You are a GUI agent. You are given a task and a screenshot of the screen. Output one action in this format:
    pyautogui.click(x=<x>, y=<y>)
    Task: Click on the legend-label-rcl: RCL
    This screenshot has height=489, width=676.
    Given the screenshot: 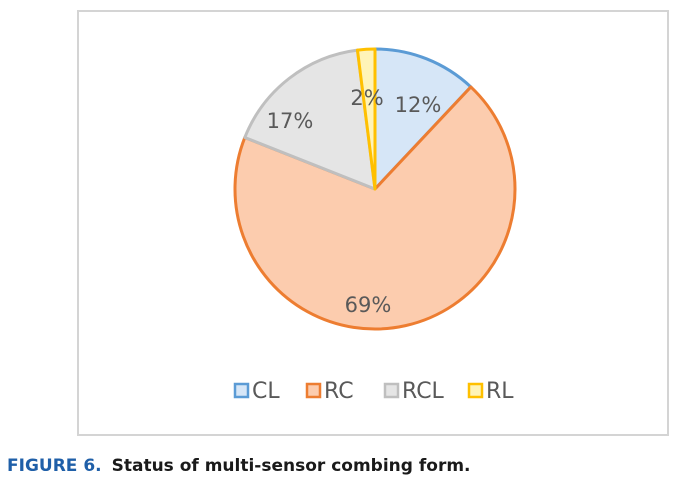 What is the action you would take?
    pyautogui.click(x=423, y=391)
    